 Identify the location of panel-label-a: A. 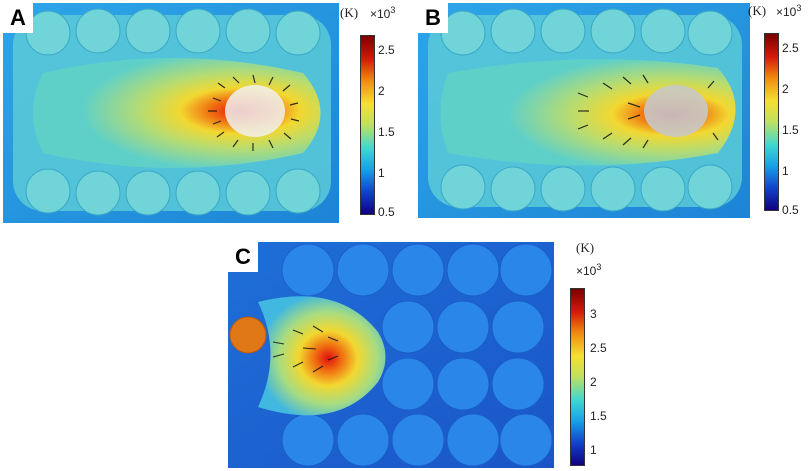
(18, 18).